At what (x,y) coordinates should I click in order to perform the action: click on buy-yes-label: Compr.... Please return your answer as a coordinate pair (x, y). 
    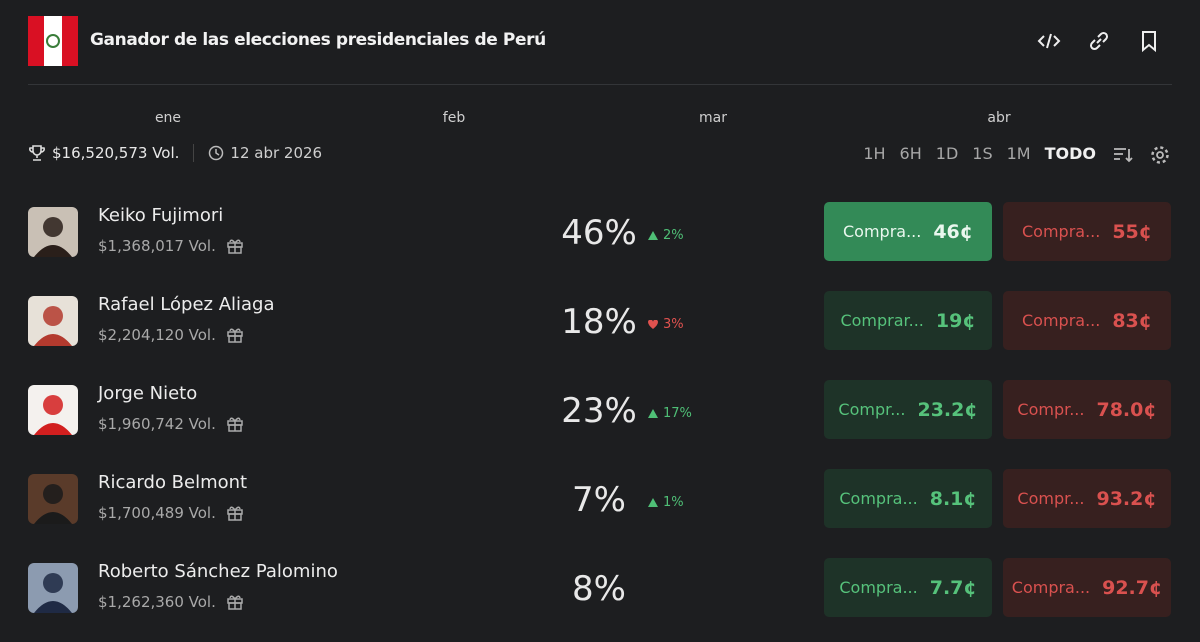
    Looking at the image, I should click on (872, 409).